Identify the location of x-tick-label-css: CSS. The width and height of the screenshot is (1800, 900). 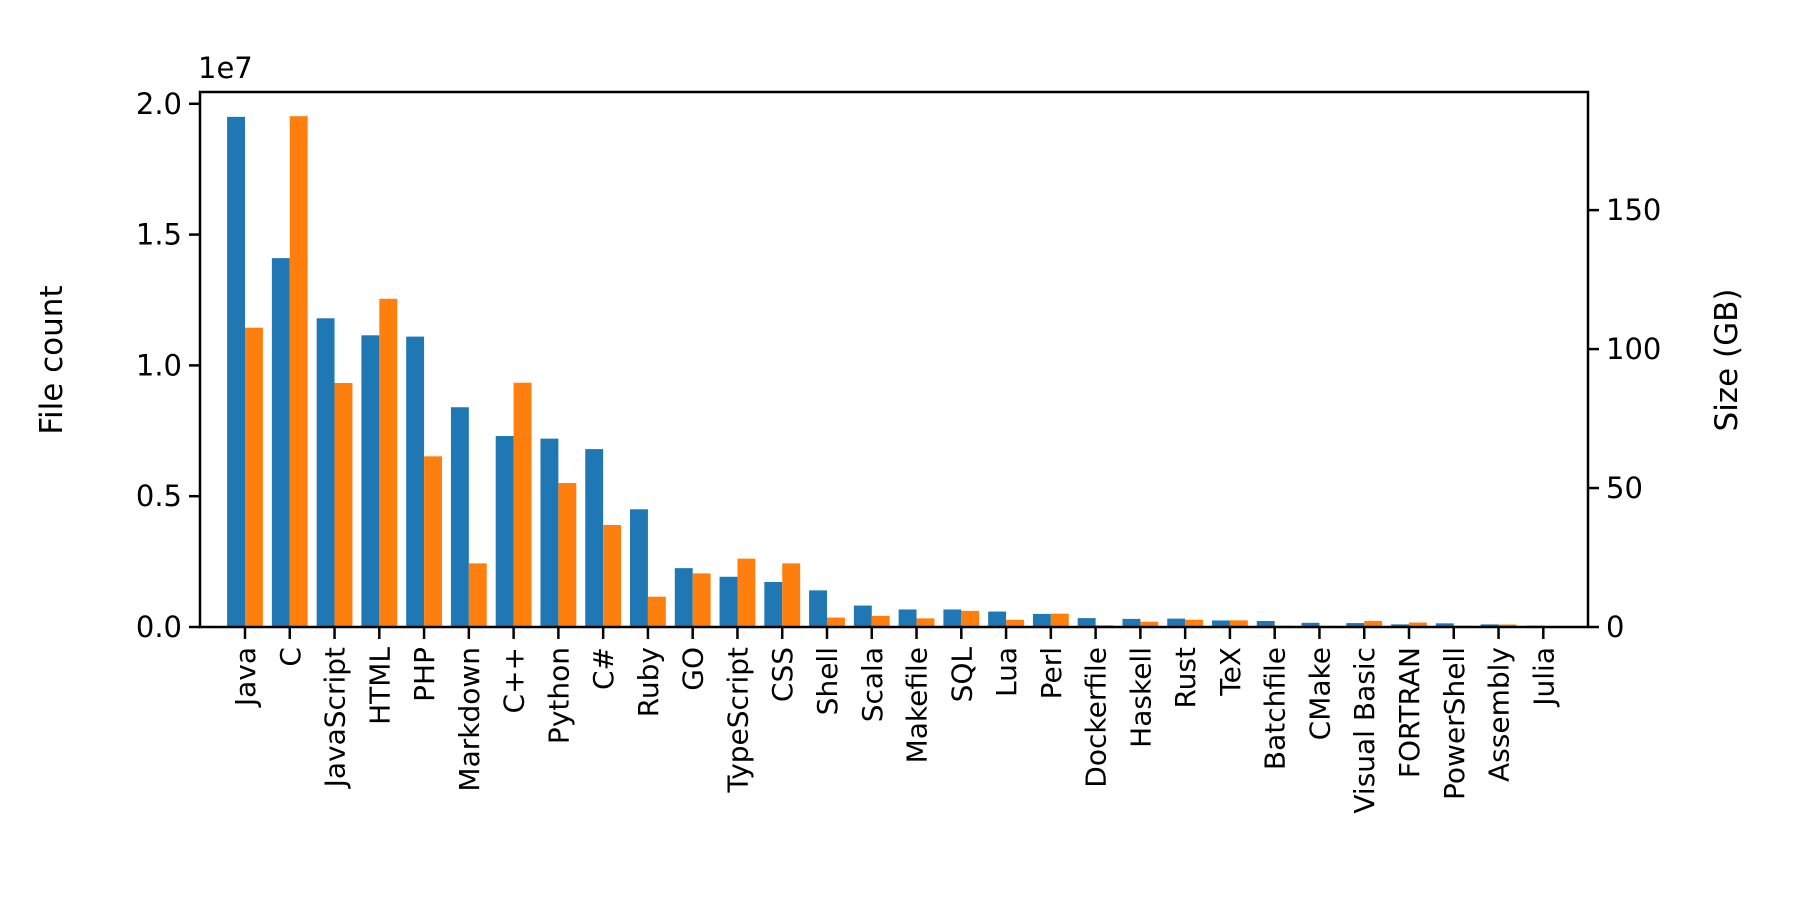
(782, 674).